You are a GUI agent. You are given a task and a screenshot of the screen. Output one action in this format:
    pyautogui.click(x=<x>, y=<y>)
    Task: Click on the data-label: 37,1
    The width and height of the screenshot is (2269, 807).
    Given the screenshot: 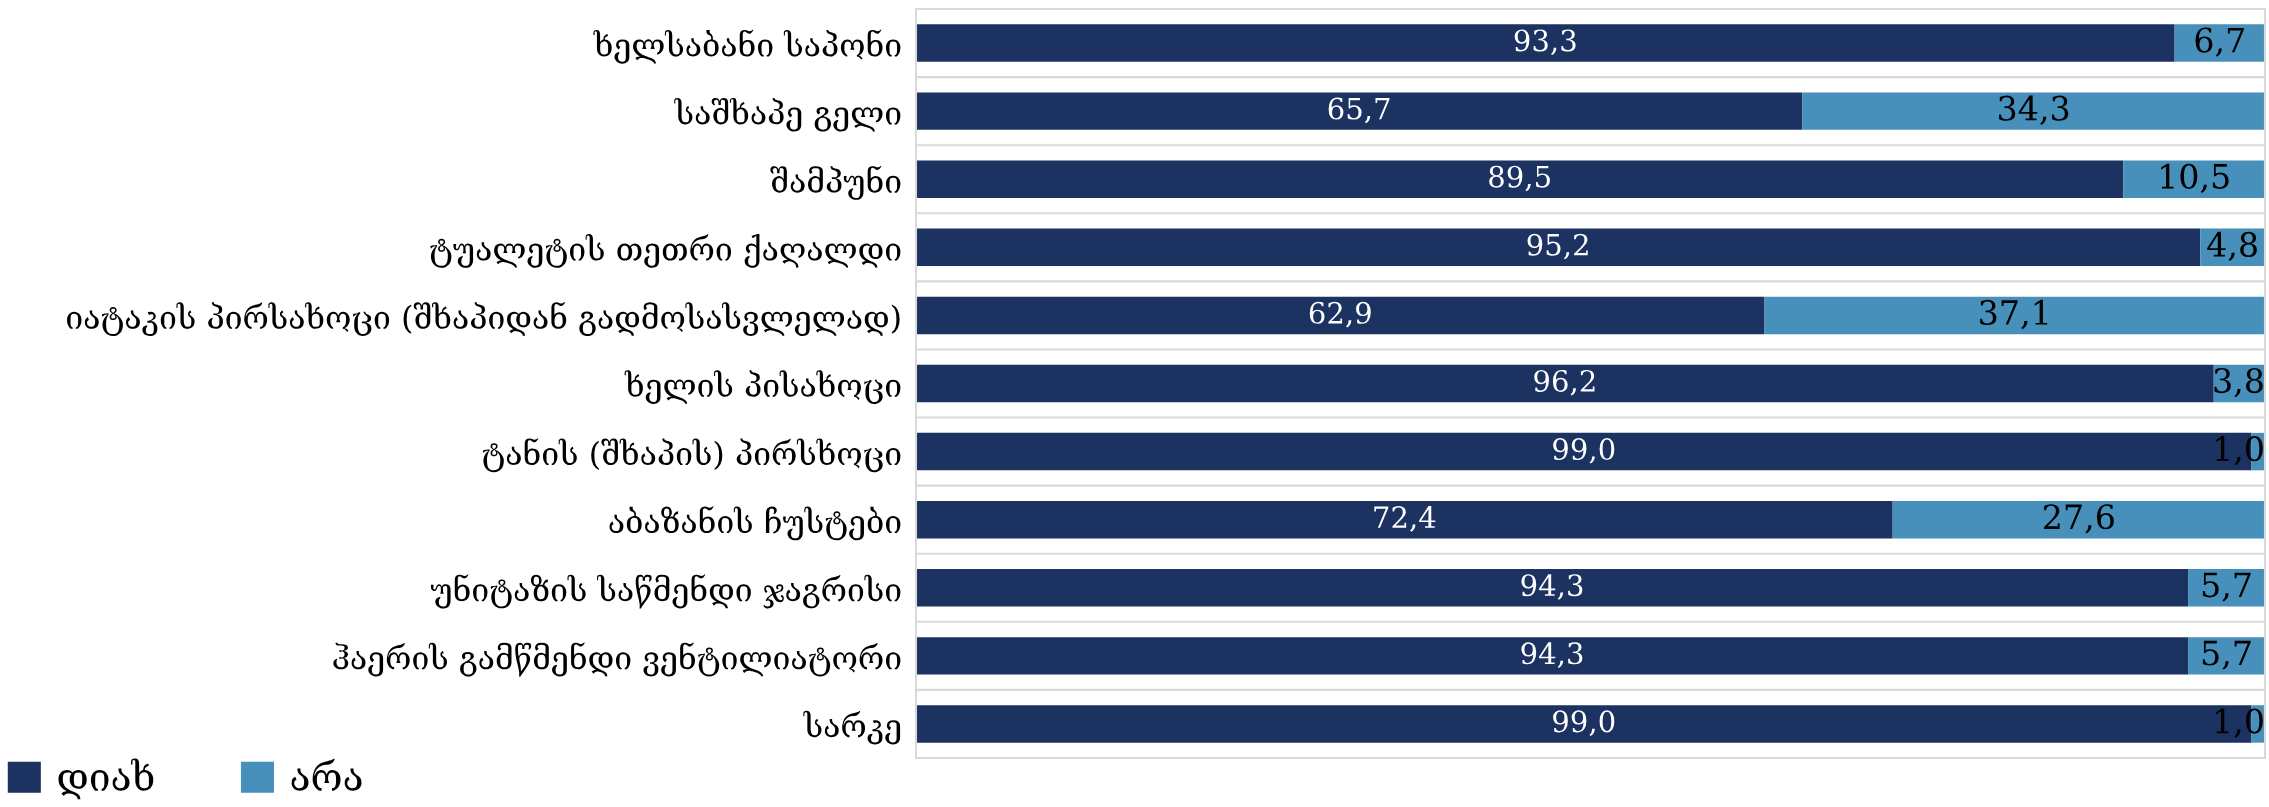 What is the action you would take?
    pyautogui.click(x=2014, y=314)
    